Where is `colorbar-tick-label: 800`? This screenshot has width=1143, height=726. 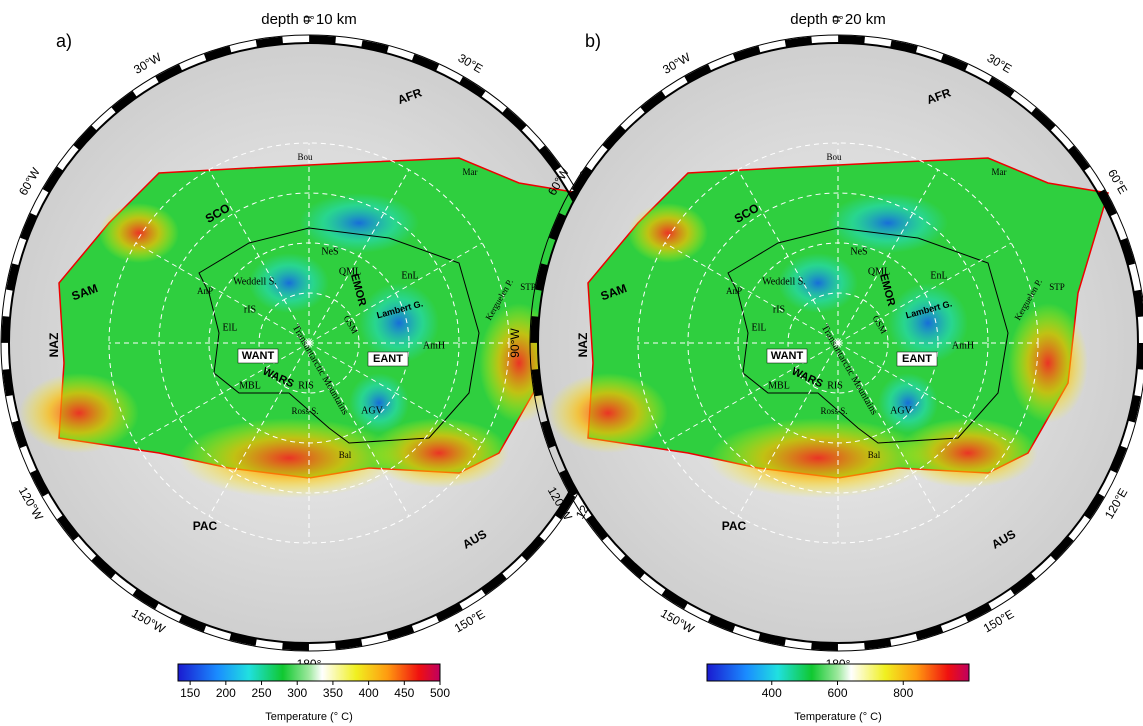 colorbar-tick-label: 800 is located at coordinates (903, 693).